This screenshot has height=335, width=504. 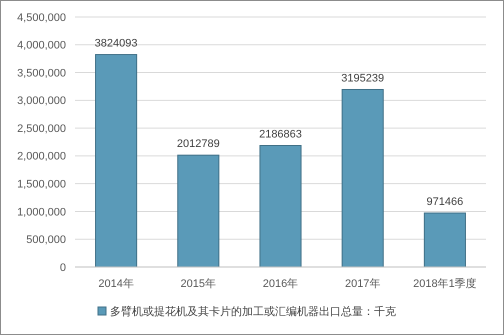 What do you see at coordinates (280, 284) in the screenshot?
I see `x-tick-label: 2016年` at bounding box center [280, 284].